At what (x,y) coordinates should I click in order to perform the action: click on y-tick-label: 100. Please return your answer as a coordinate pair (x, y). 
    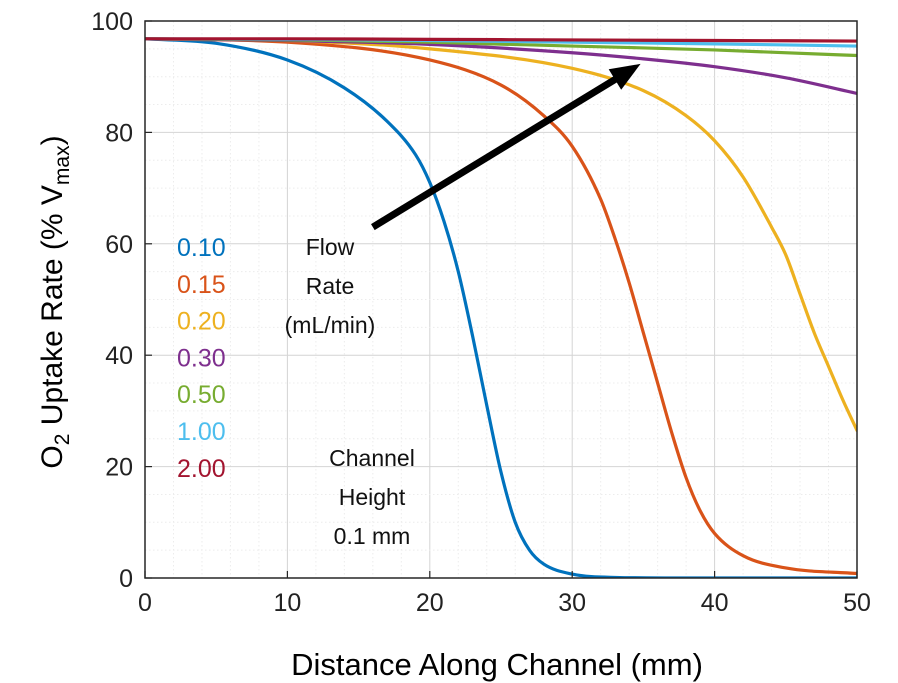
    Looking at the image, I should click on (112, 22).